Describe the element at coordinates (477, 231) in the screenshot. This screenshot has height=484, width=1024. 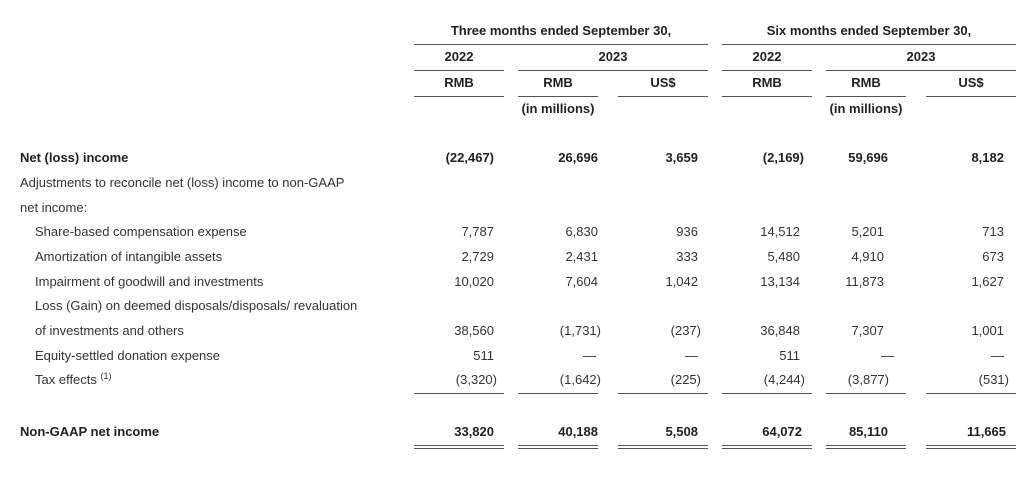
I see `cell-value: 7,787` at that location.